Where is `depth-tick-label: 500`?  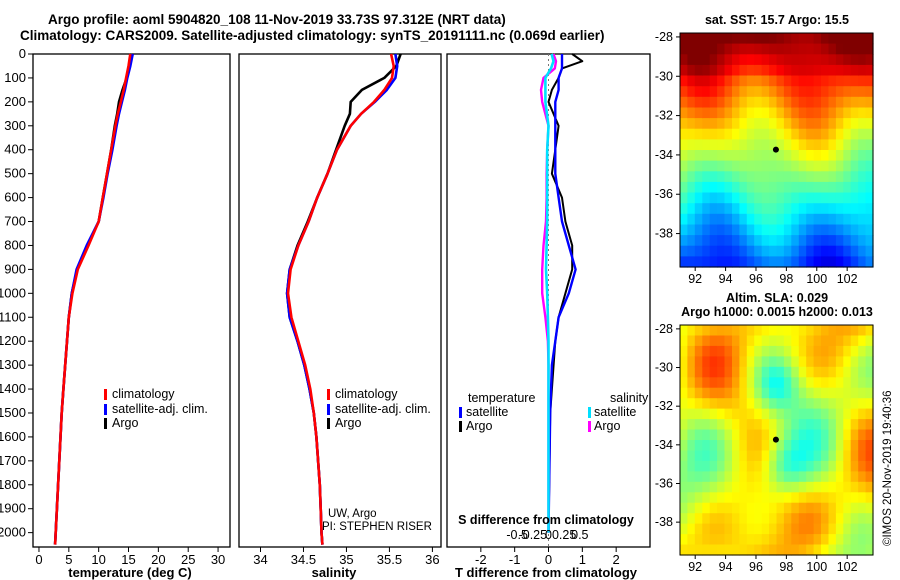
depth-tick-label: 500 is located at coordinates (15, 173).